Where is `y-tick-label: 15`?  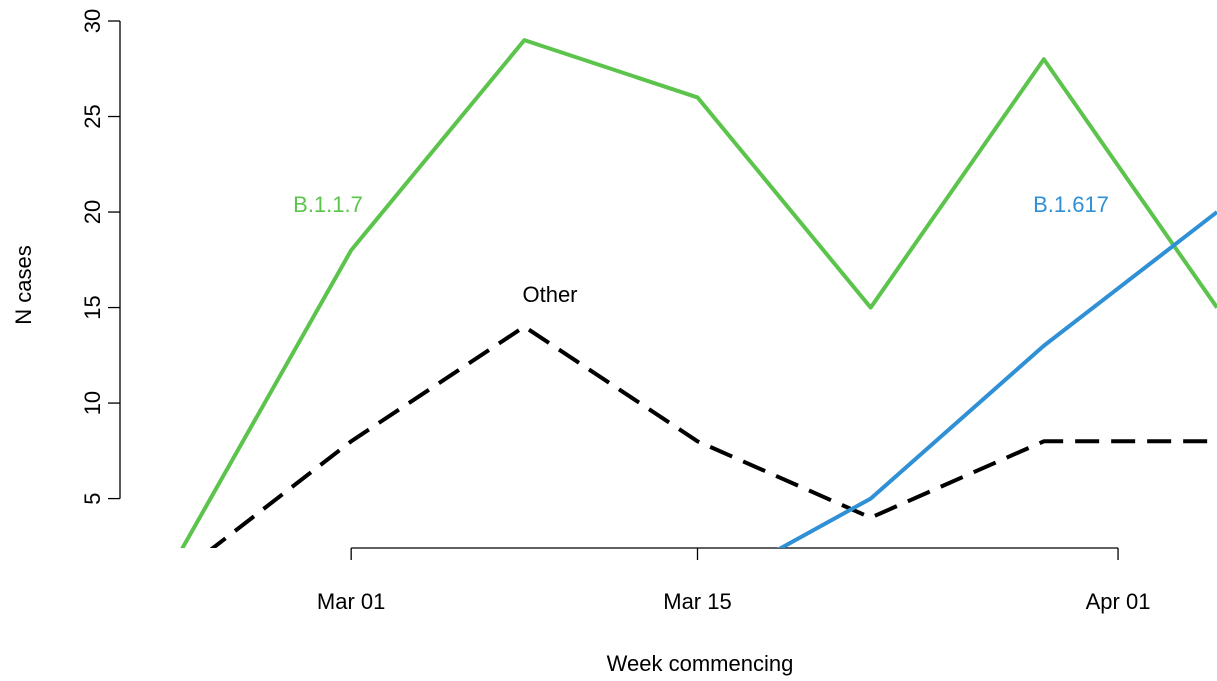
y-tick-label: 15 is located at coordinates (92, 307).